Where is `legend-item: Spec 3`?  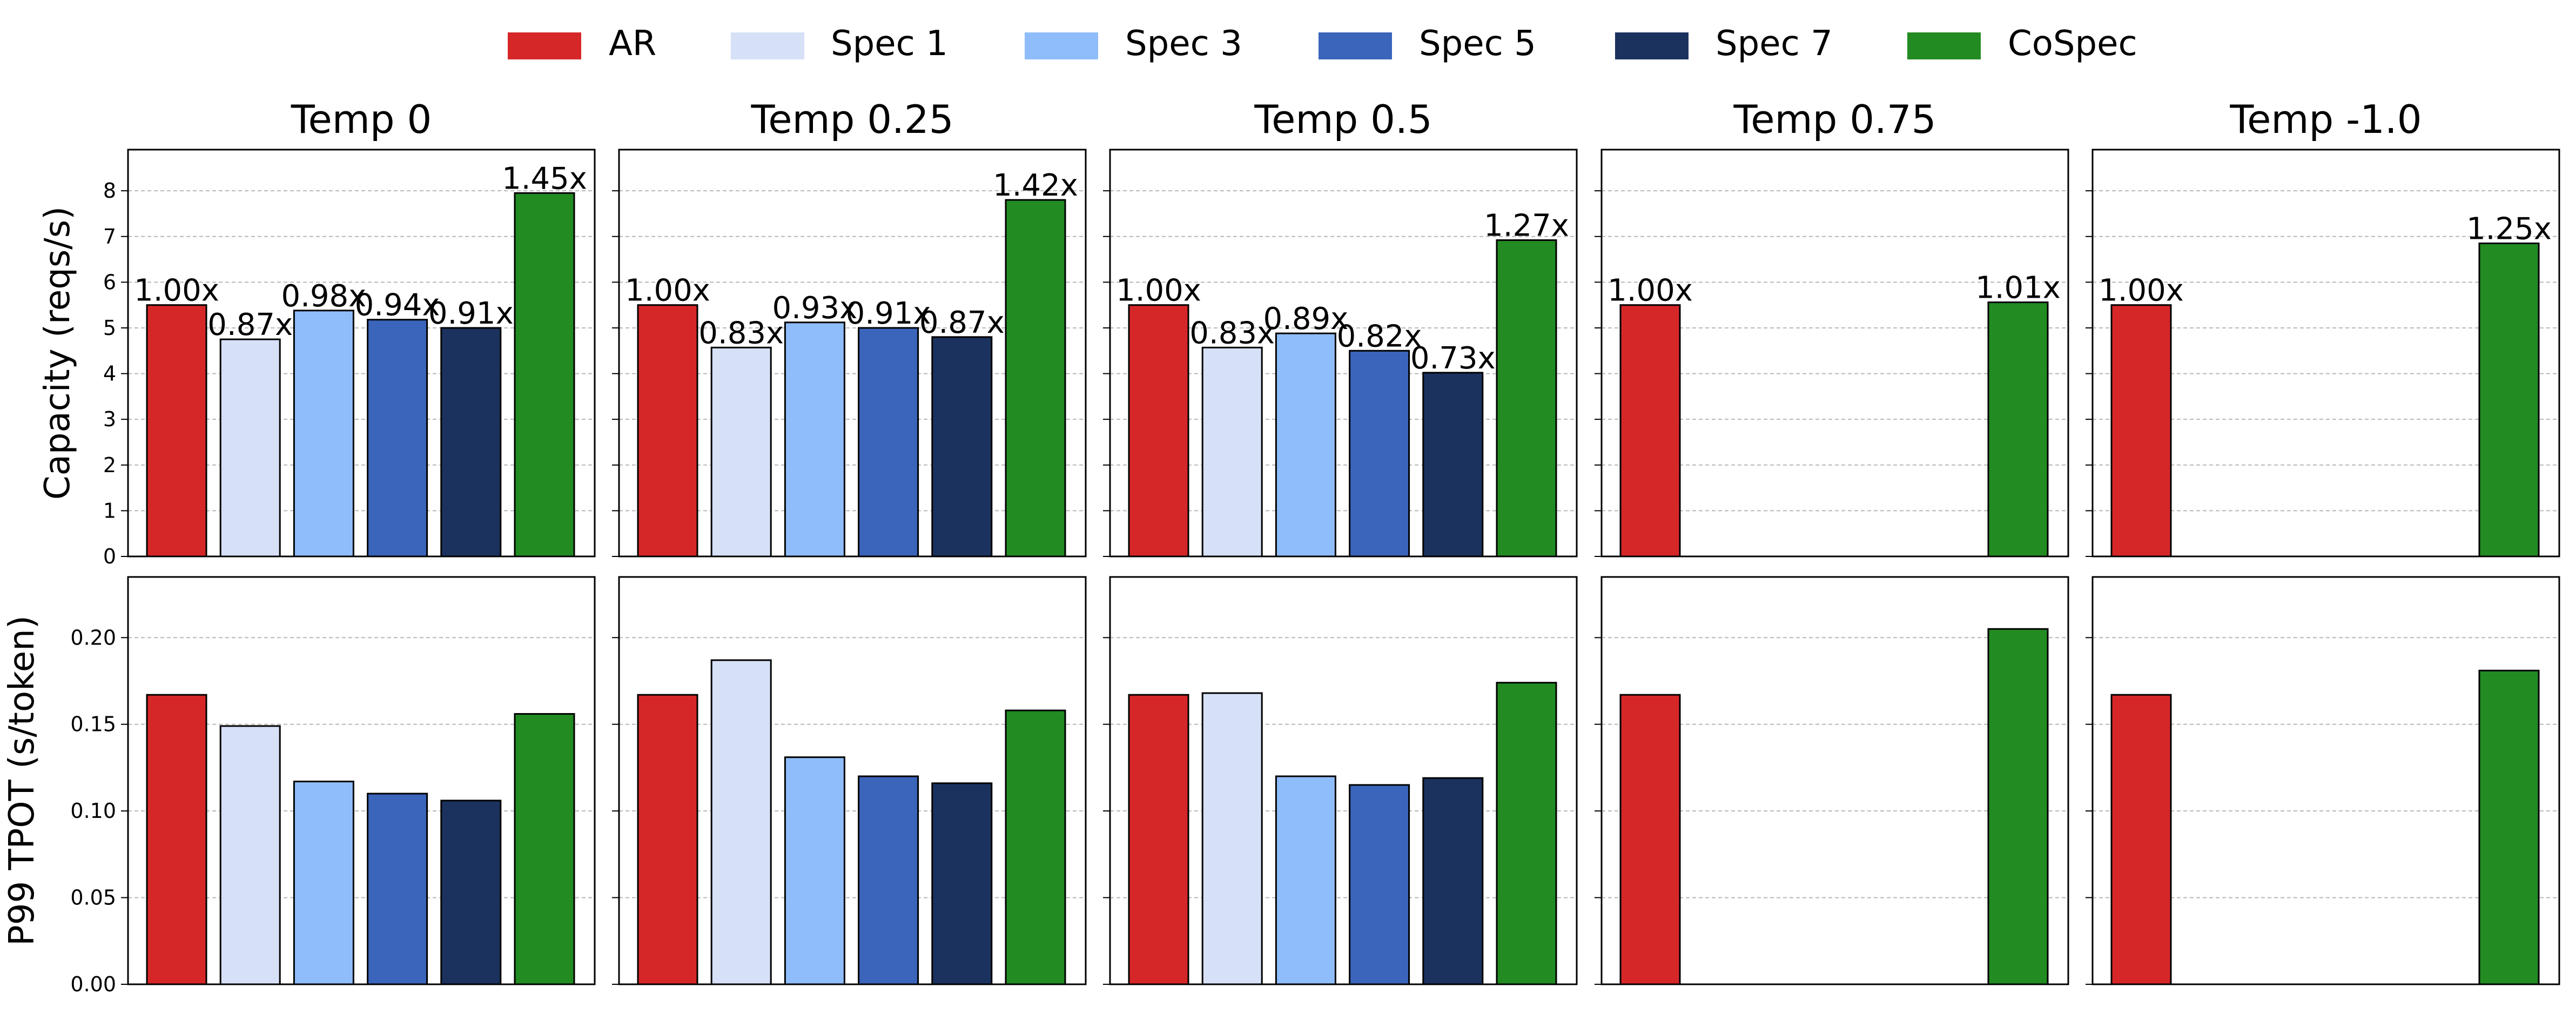 legend-item: Spec 3 is located at coordinates (1133, 44).